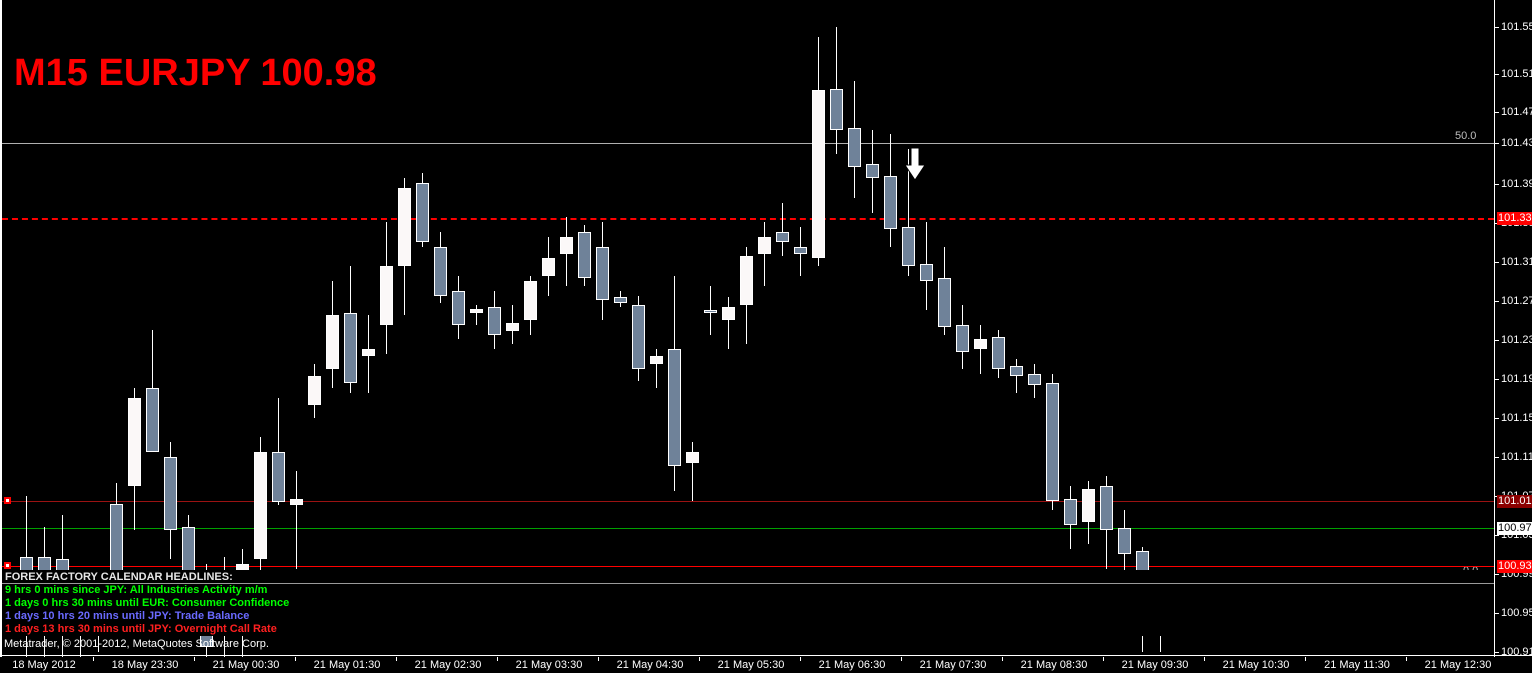 This screenshot has width=1532, height=673. What do you see at coordinates (1256, 665) in the screenshot?
I see `time-tick-label: 21 May 10:30` at bounding box center [1256, 665].